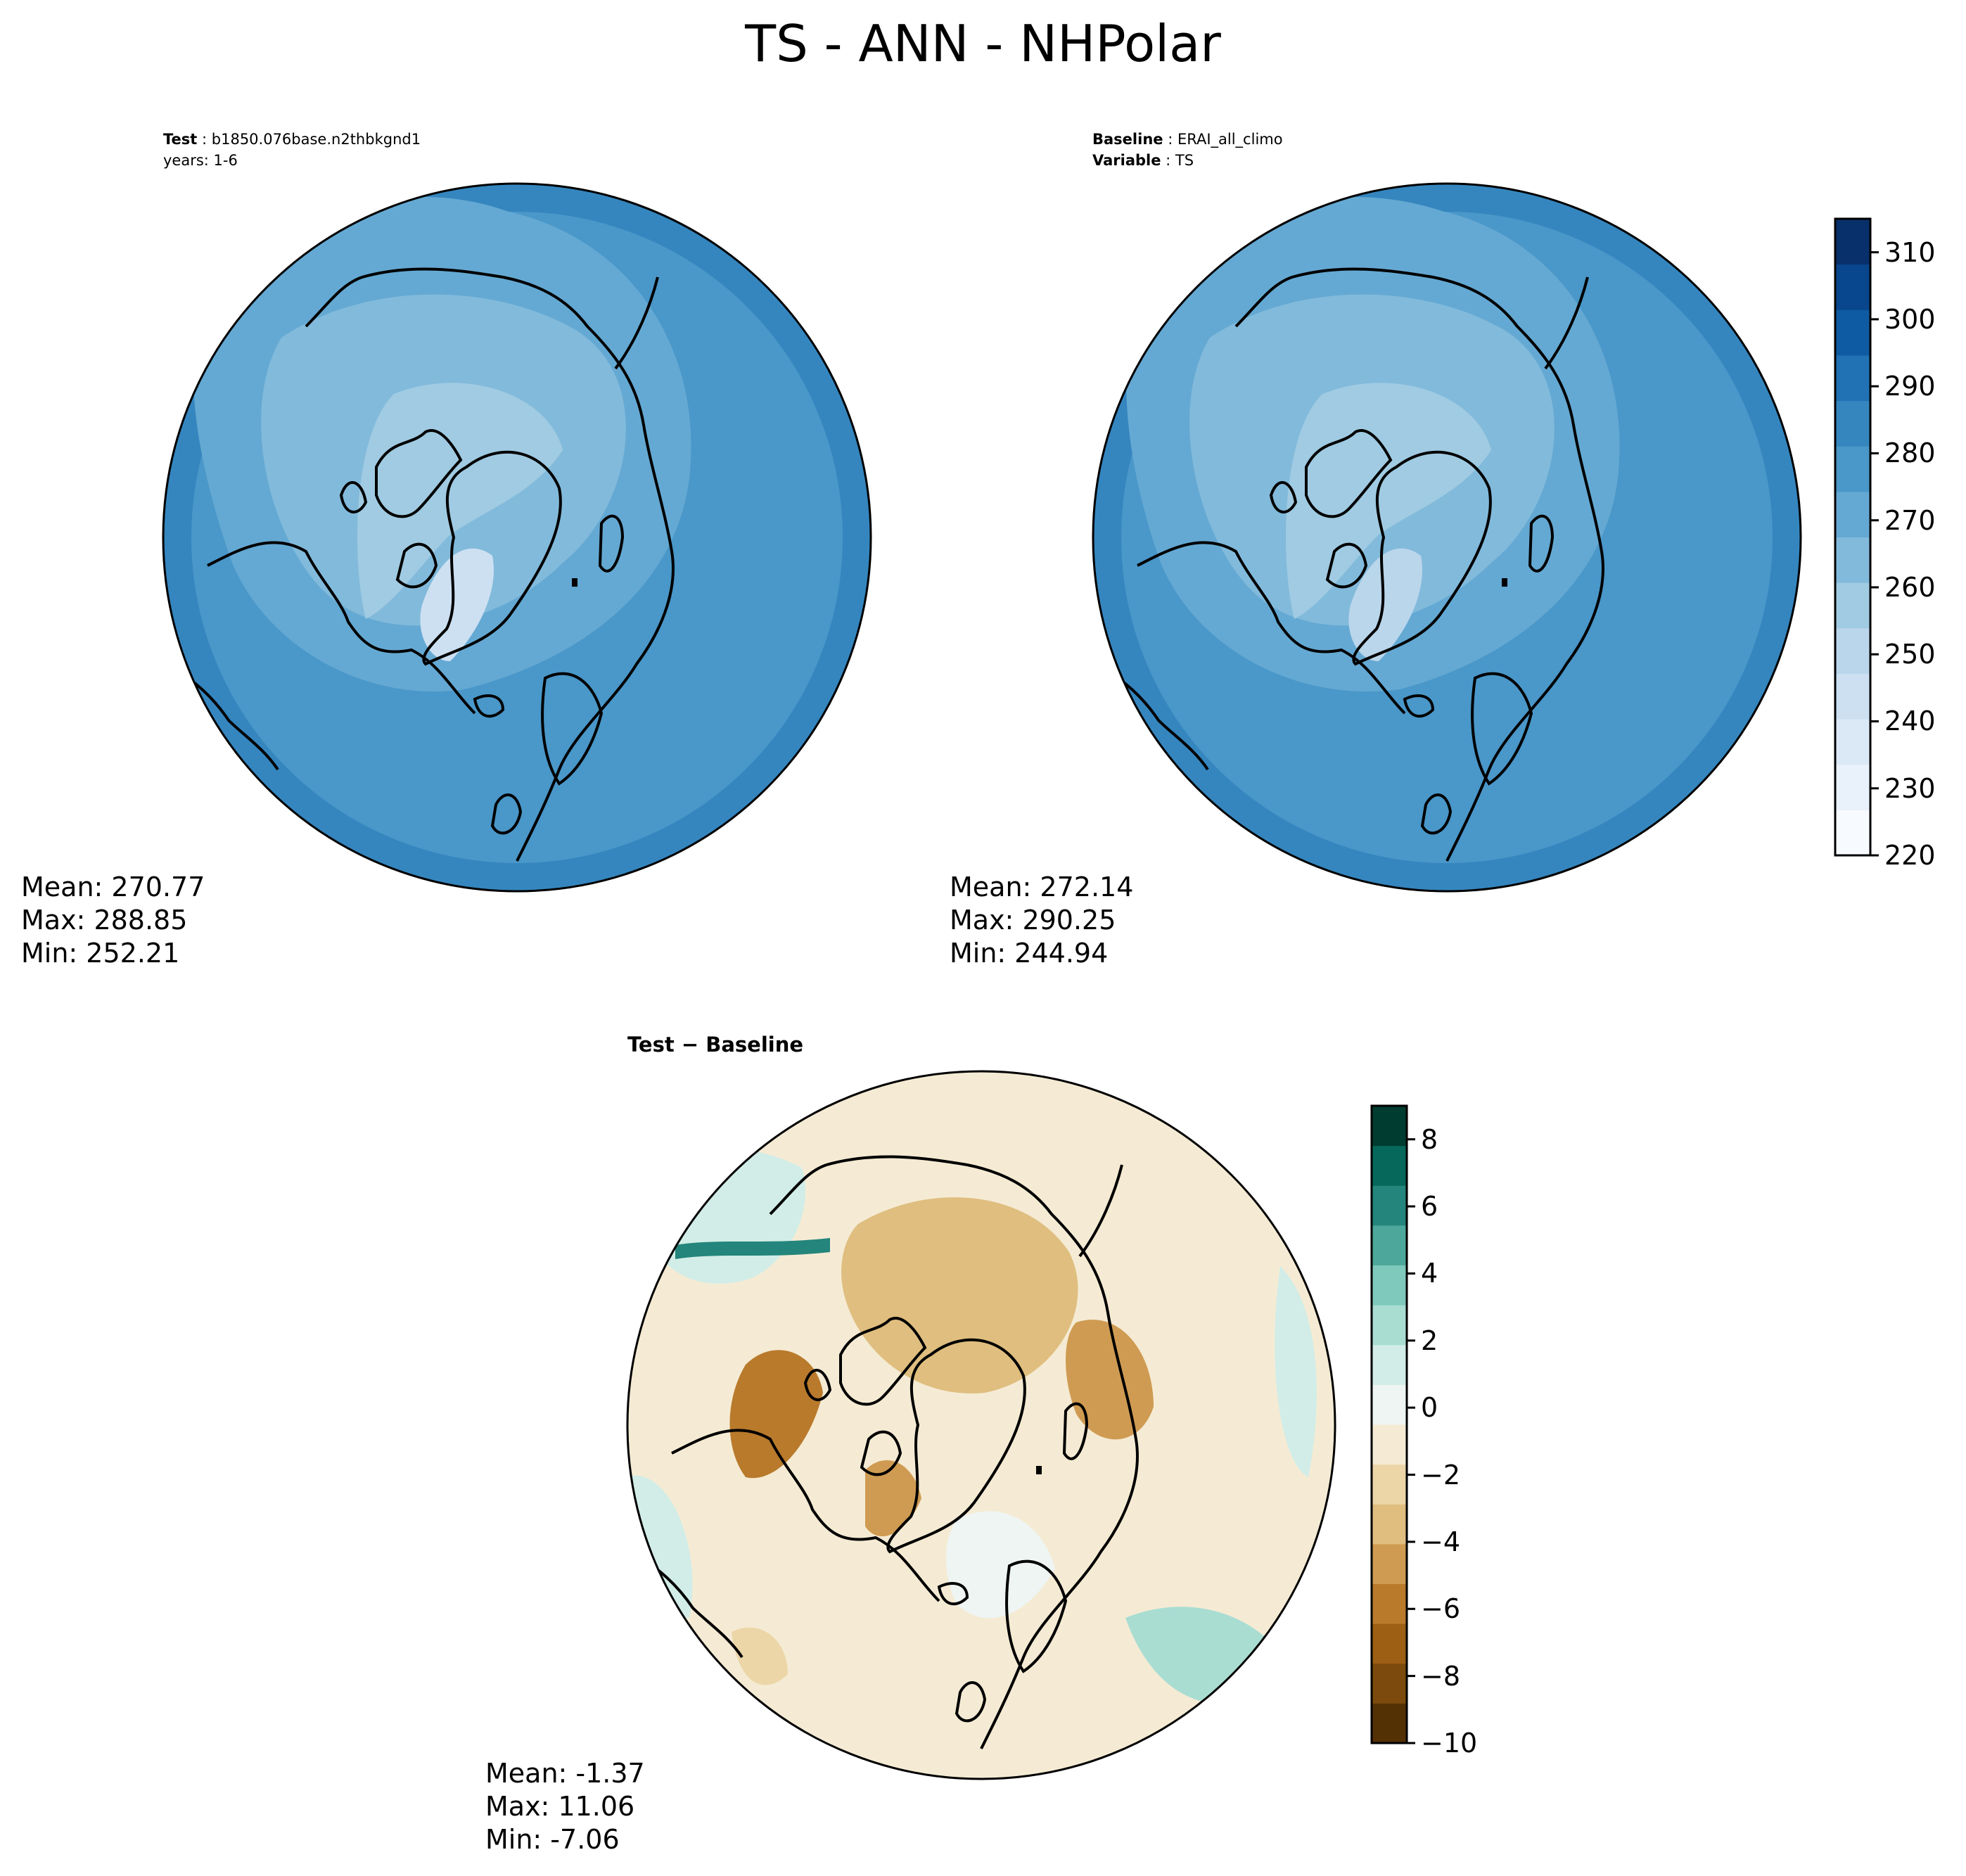  I want to click on difference-map-border, so click(981, 1425).